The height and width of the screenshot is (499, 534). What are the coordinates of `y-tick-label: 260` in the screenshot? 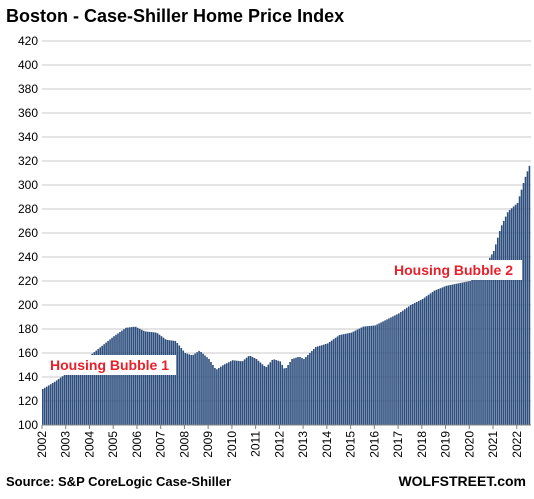 It's located at (28, 233).